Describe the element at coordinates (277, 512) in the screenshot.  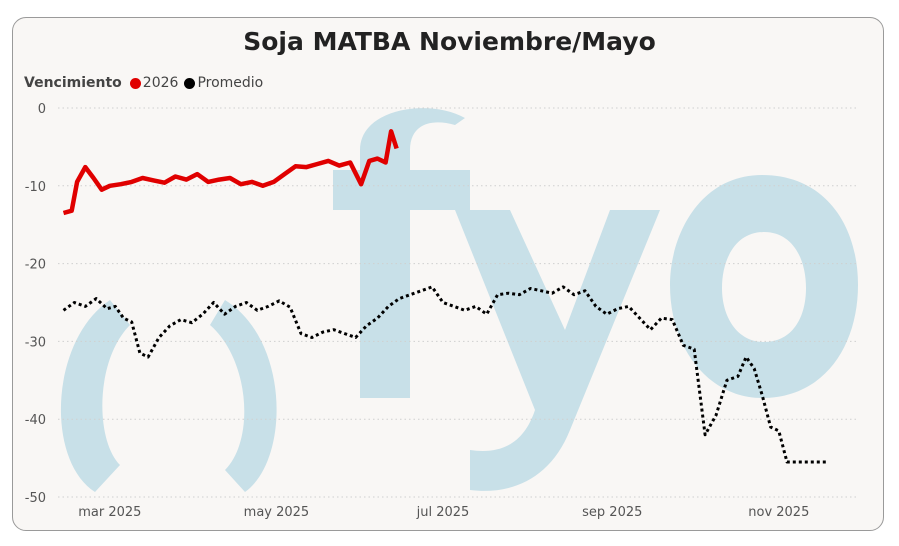
I see `x-tick-label: may 2025` at that location.